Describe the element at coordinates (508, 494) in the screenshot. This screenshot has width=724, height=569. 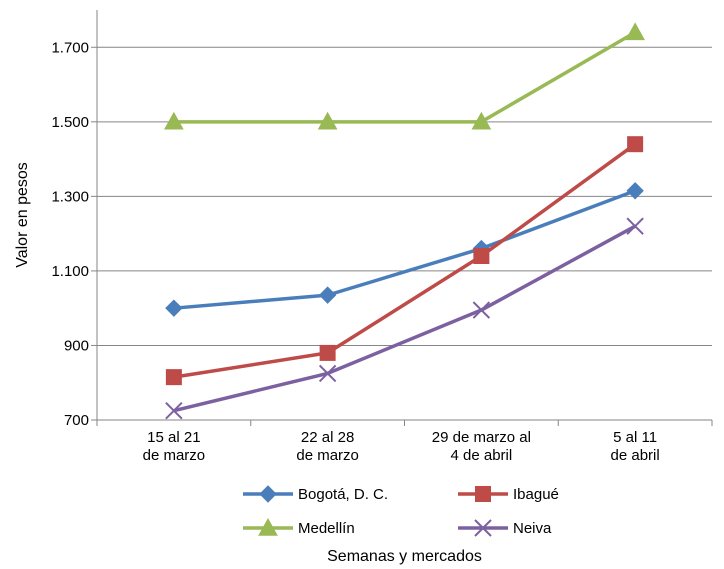
I see `legend-item: Ibagué` at that location.